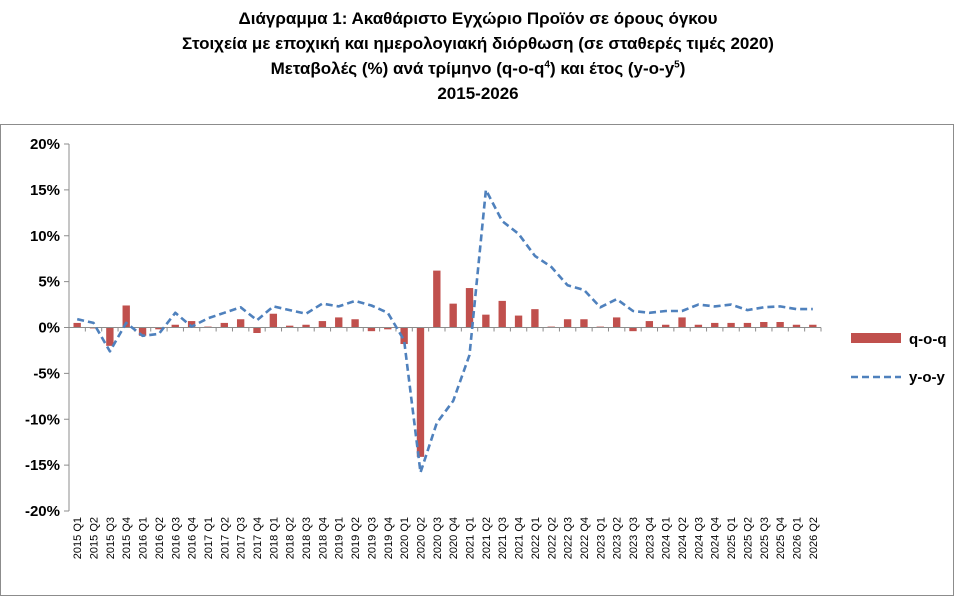  I want to click on x-tick-label: 2015 Q2, so click(95, 538).